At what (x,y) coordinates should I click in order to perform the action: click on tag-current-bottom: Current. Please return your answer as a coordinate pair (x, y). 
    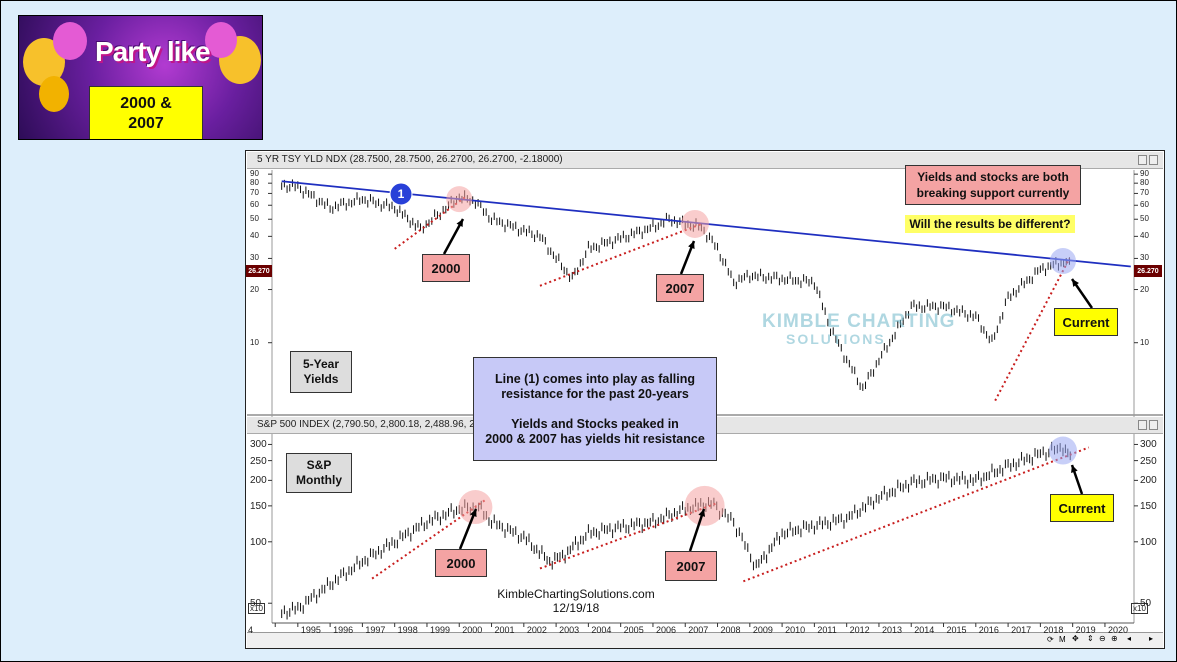
    Looking at the image, I should click on (1082, 508).